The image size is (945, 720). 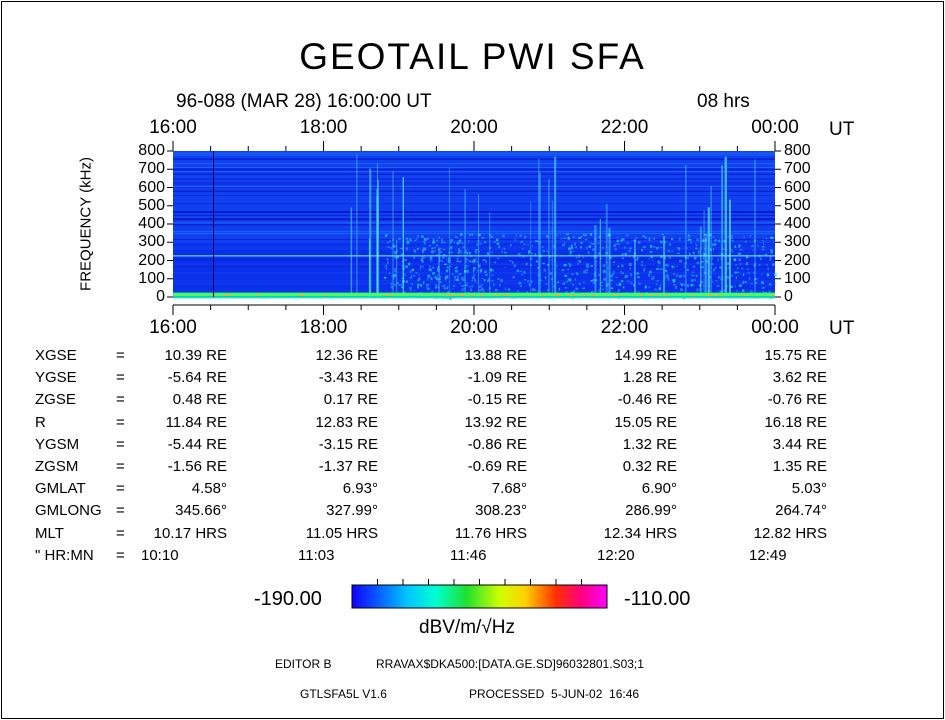 I want to click on top-ut-label: UT, so click(x=842, y=129).